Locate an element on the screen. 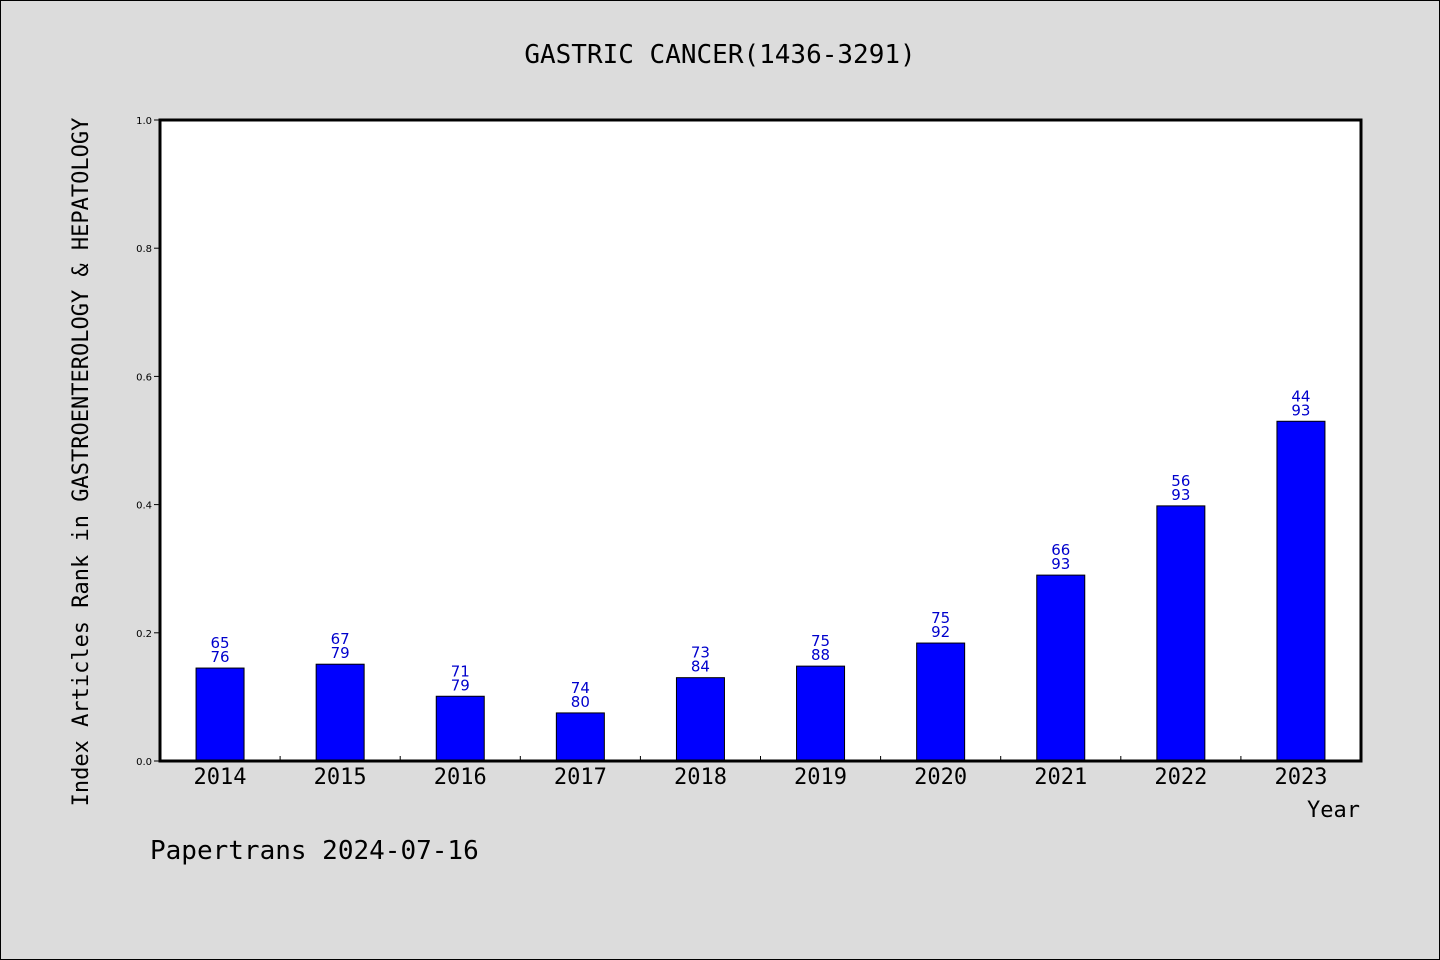 The height and width of the screenshot is (960, 1440). bar-2020 is located at coordinates (941, 702).